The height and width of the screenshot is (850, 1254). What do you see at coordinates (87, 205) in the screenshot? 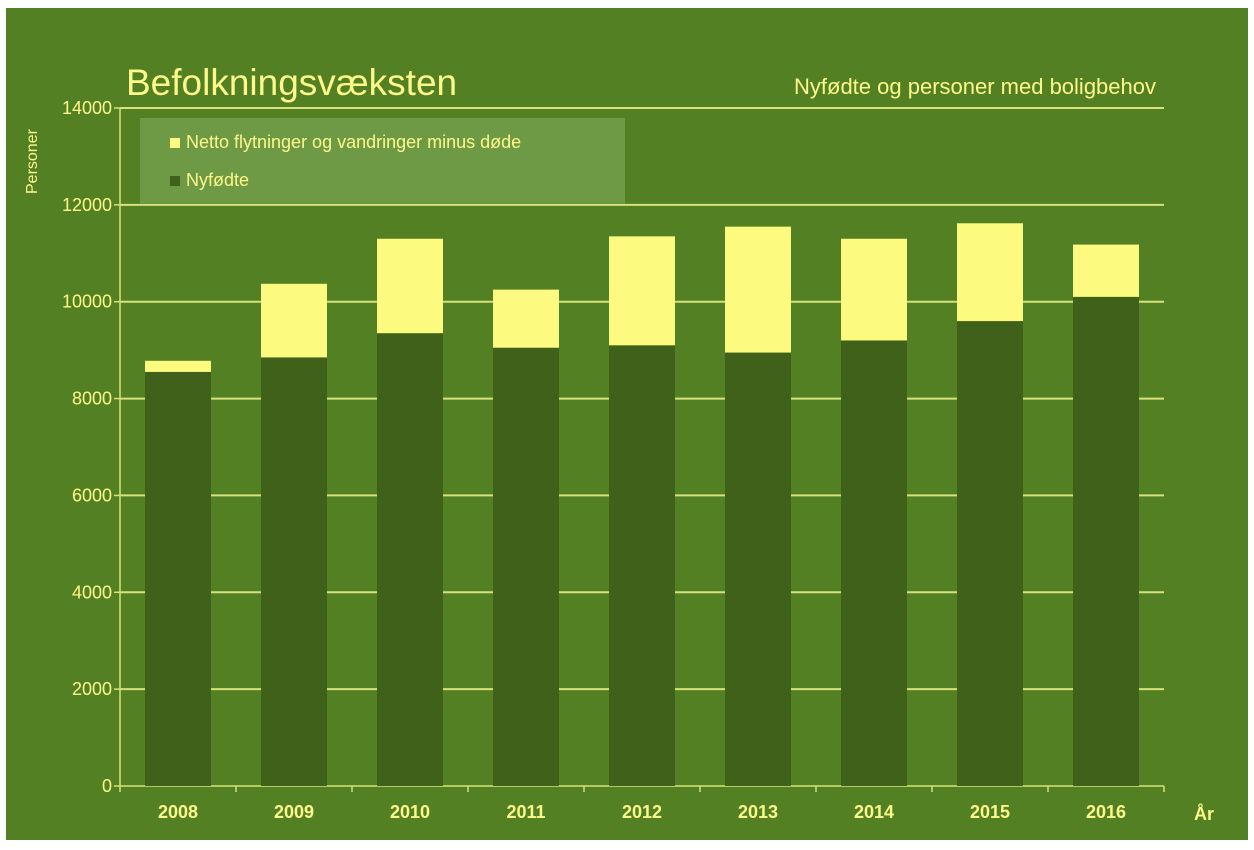
I see `y-tick-label: 12000` at bounding box center [87, 205].